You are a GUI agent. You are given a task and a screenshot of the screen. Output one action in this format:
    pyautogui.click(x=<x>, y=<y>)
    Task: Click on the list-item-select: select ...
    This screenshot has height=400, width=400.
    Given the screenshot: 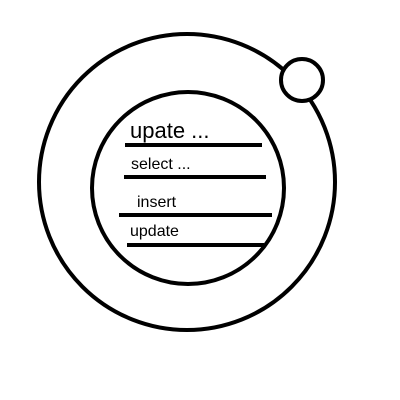 What is the action you would take?
    pyautogui.click(x=161, y=164)
    